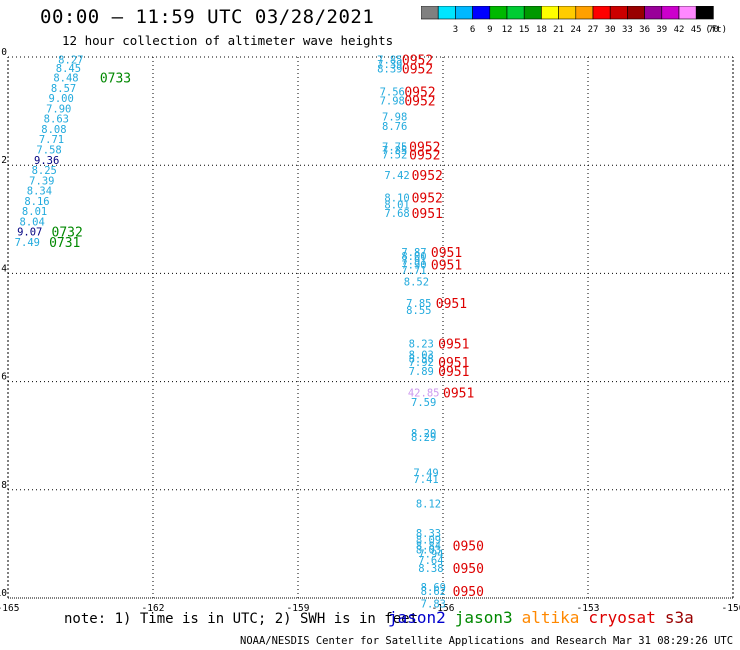 This screenshot has height=650, width=740. Describe the element at coordinates (423, 403) in the screenshot. I see `swh-value-label: 7.59` at that location.